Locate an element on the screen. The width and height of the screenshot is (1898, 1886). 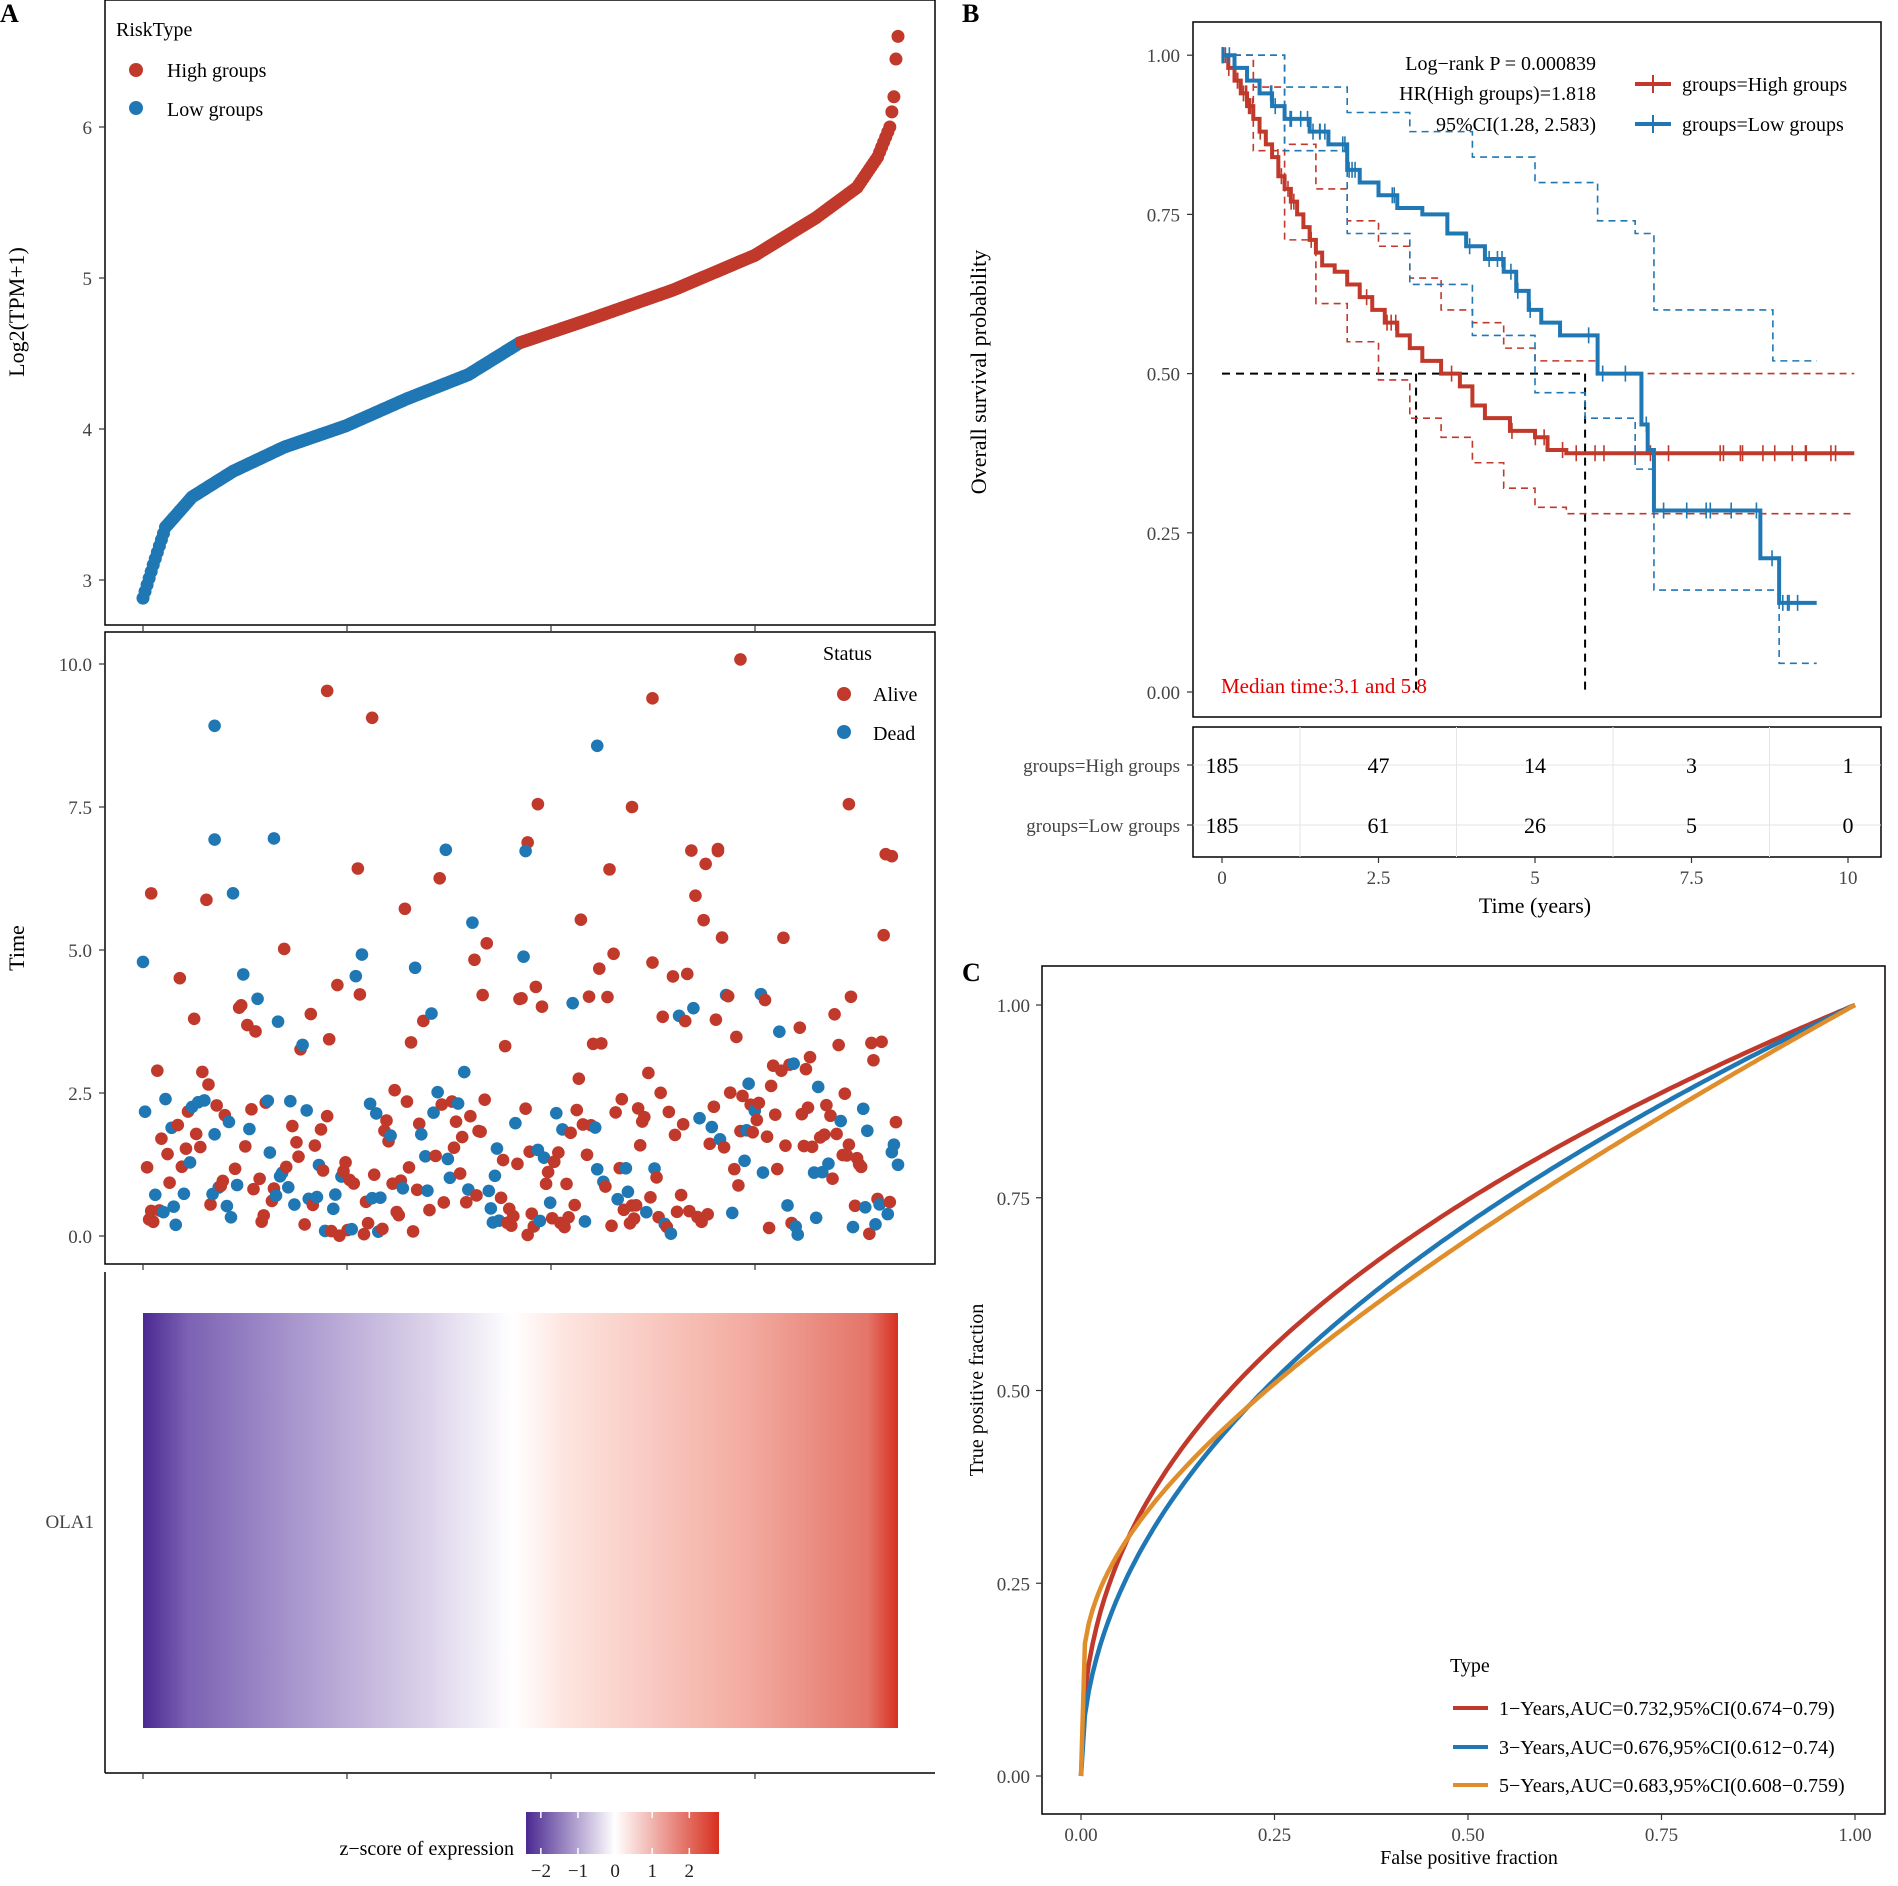
x-tick-label: 0 is located at coordinates (1222, 878).